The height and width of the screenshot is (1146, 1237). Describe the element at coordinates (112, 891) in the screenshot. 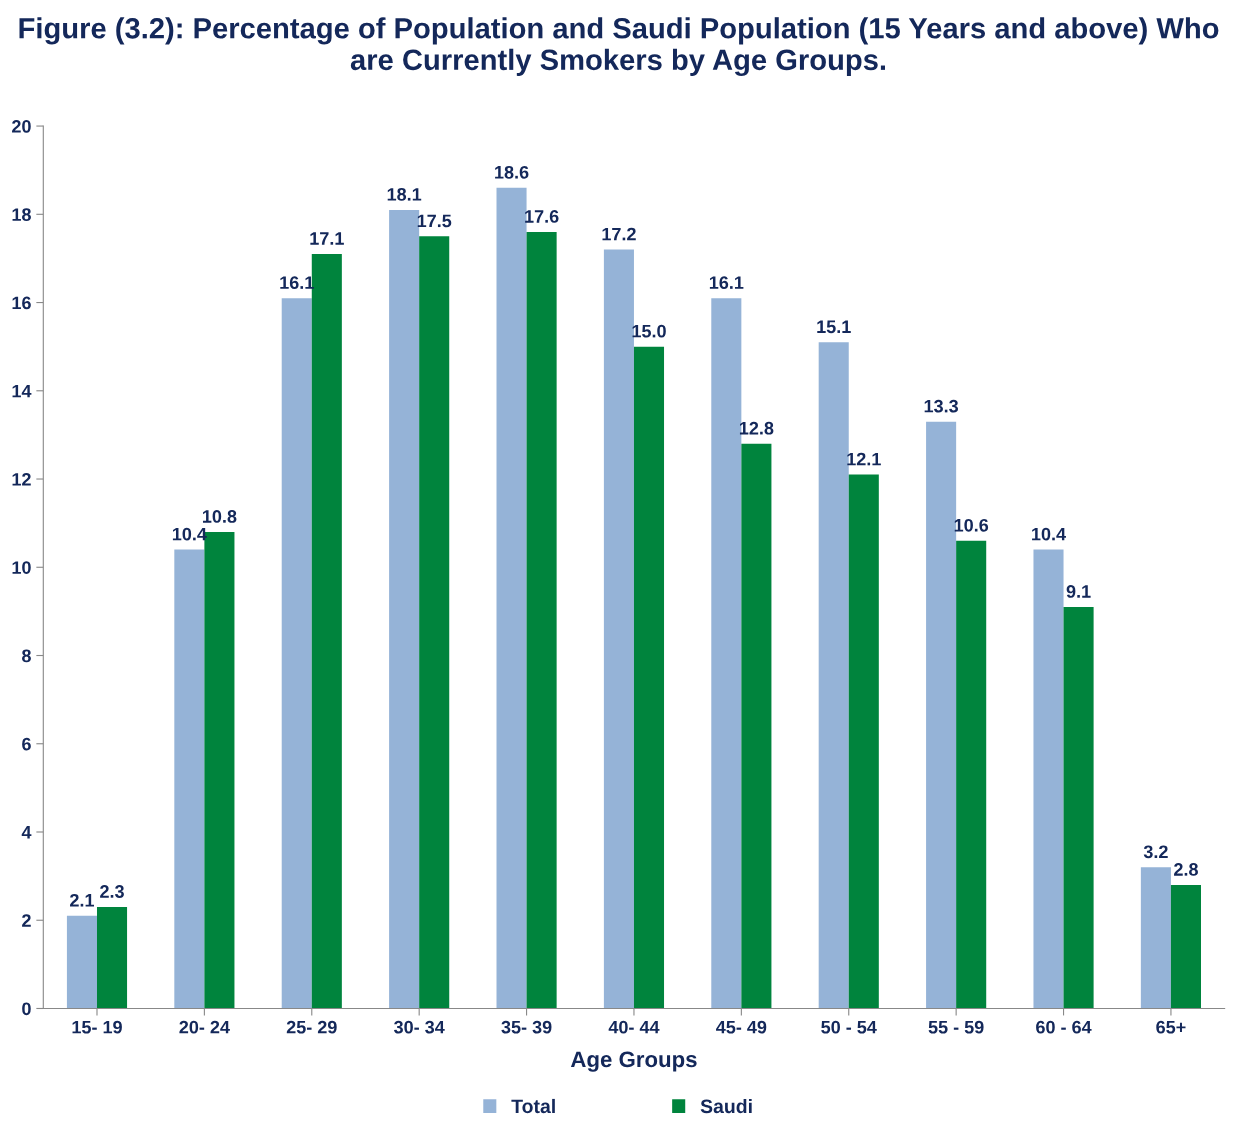

I see `data-label: 2.3` at that location.